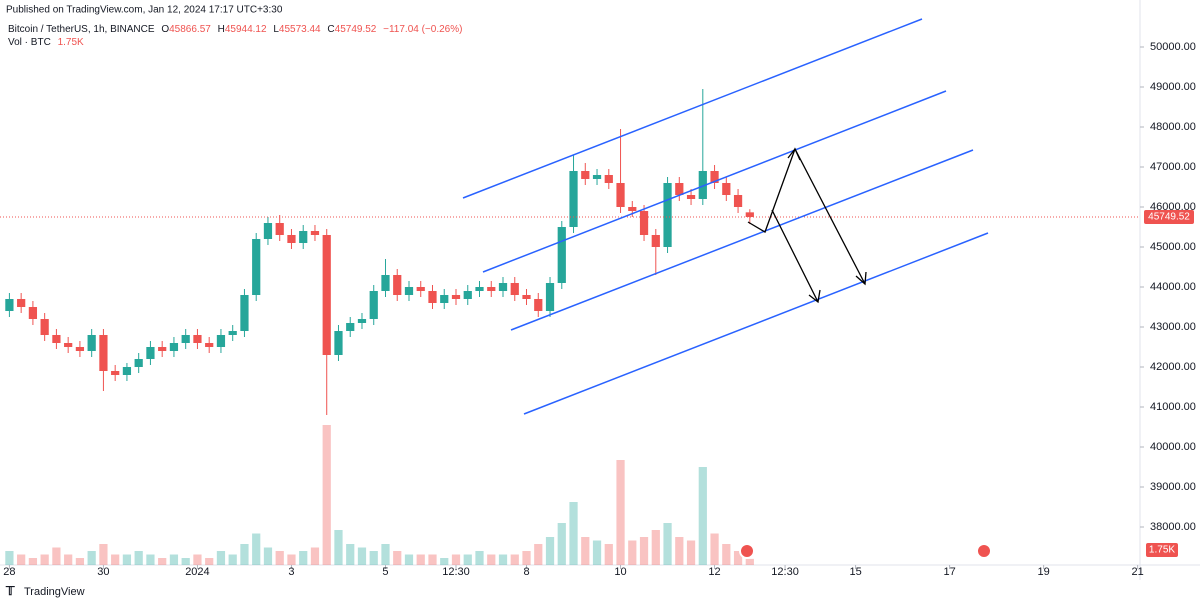 Image resolution: width=1200 pixels, height=611 pixels. What do you see at coordinates (221, 29) in the screenshot?
I see `ohlc-key: H` at bounding box center [221, 29].